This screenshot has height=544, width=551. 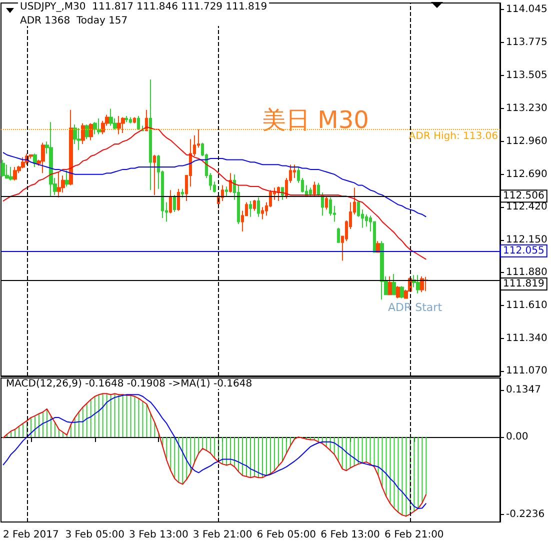 I want to click on y-tick-label: 0.00, so click(x=517, y=436).